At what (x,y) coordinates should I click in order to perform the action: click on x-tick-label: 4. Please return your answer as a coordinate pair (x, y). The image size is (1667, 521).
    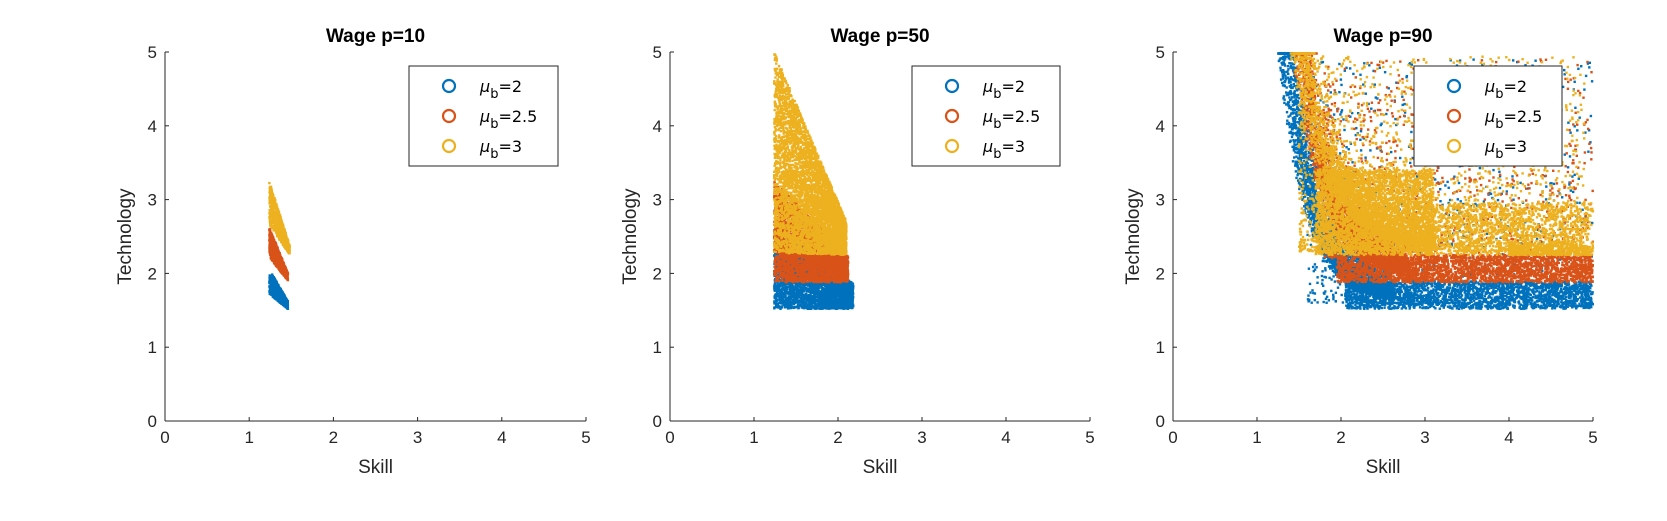
    Looking at the image, I should click on (501, 437).